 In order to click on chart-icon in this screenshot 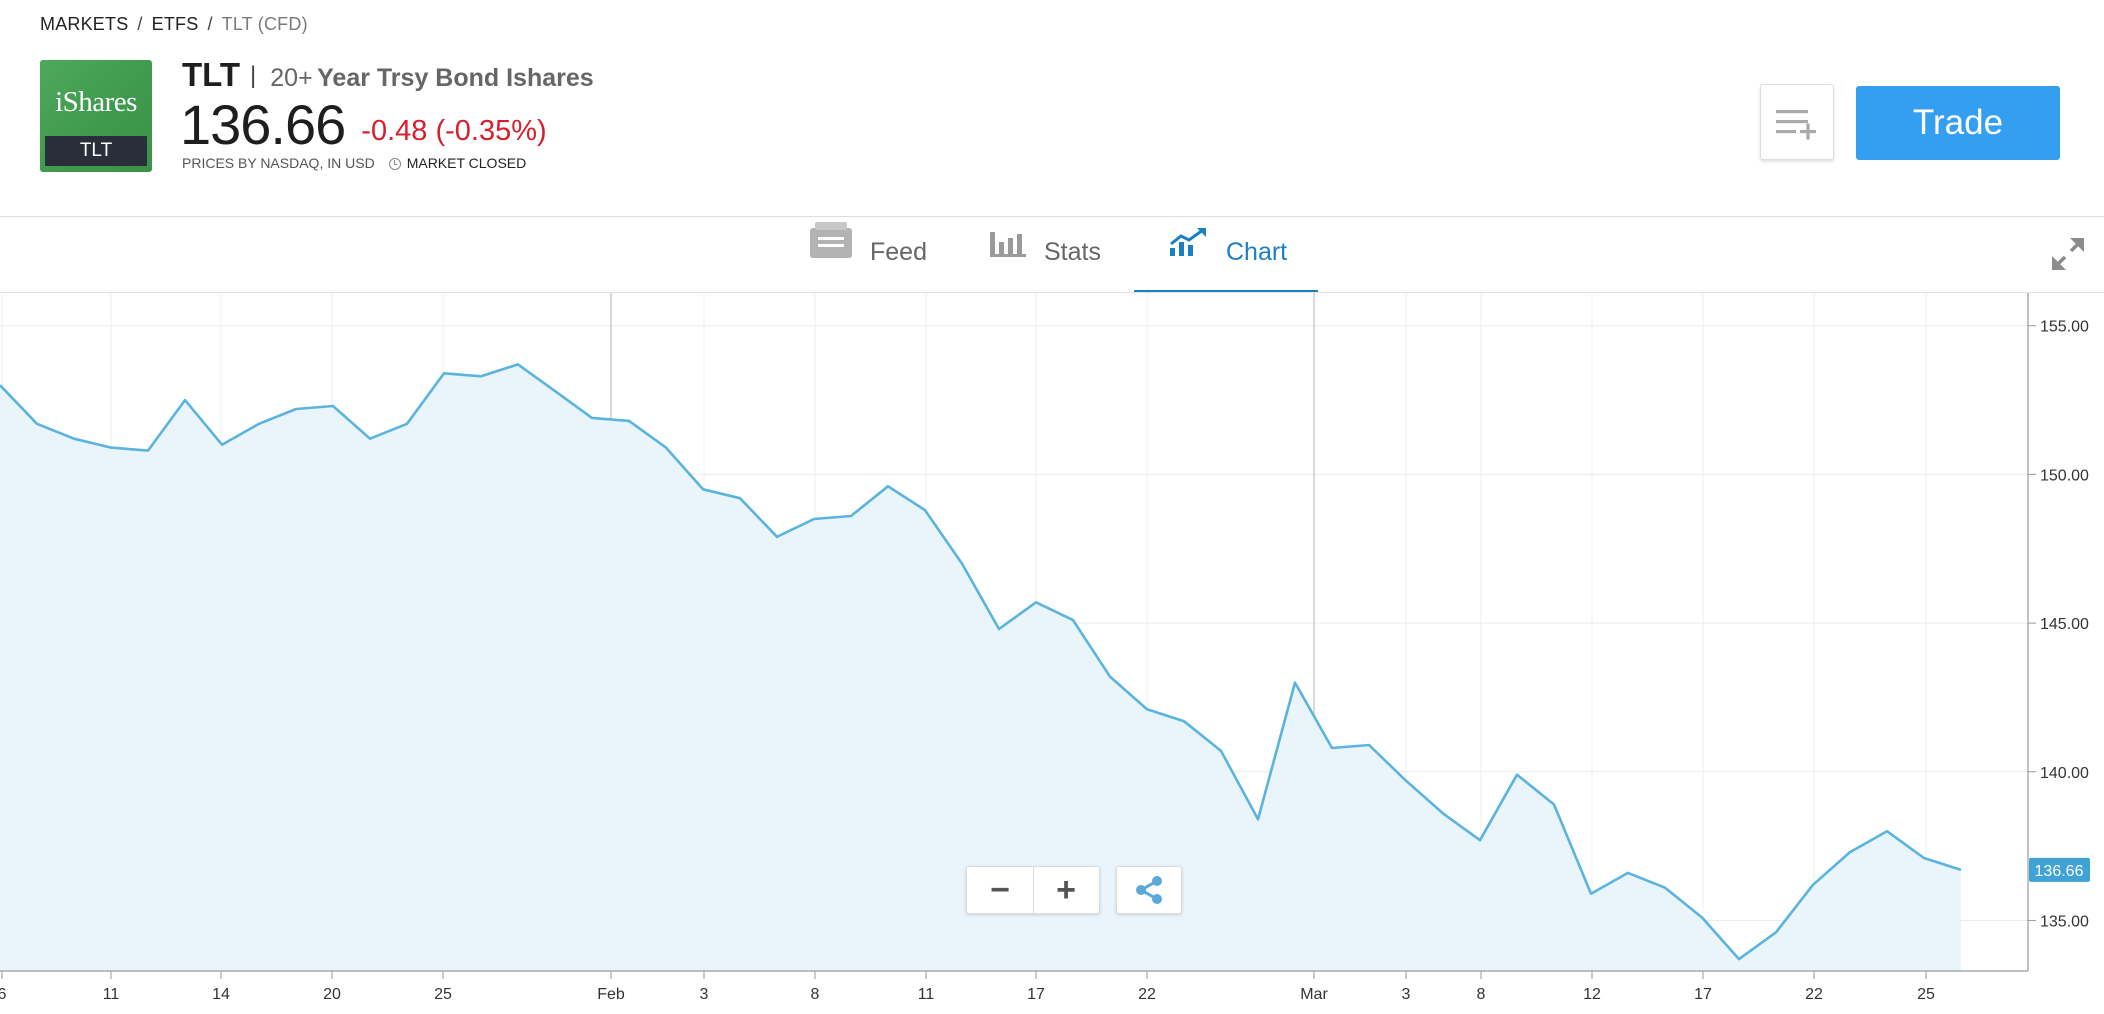, I will do `click(1189, 250)`.